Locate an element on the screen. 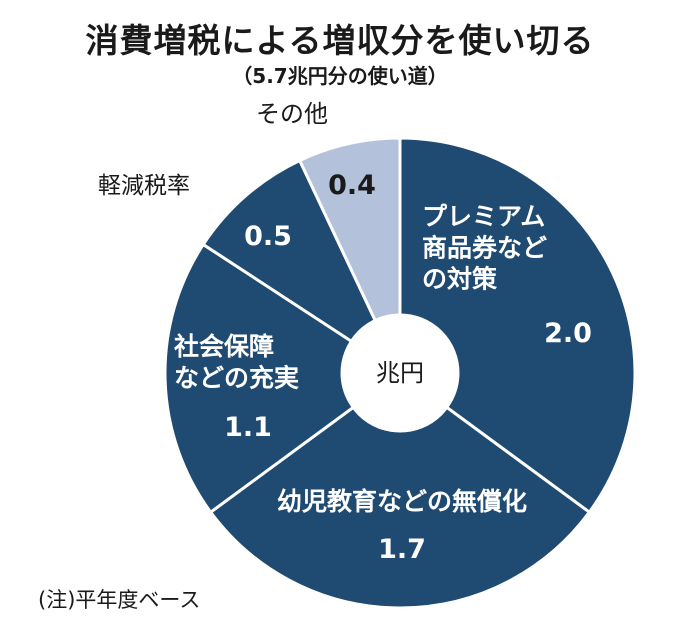  slice-label: 幼児教育などの無償化 is located at coordinates (402, 501).